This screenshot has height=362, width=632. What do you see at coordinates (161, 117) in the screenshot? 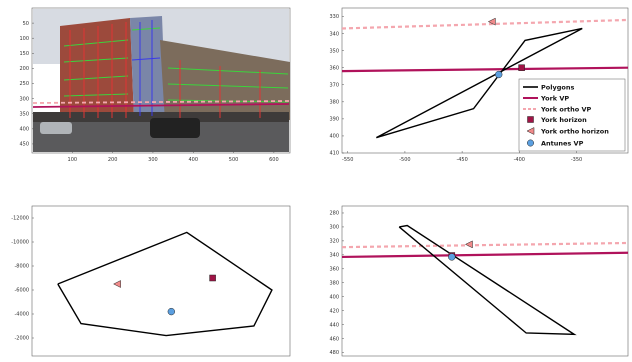
I see `photo-sidewalk` at bounding box center [161, 117].